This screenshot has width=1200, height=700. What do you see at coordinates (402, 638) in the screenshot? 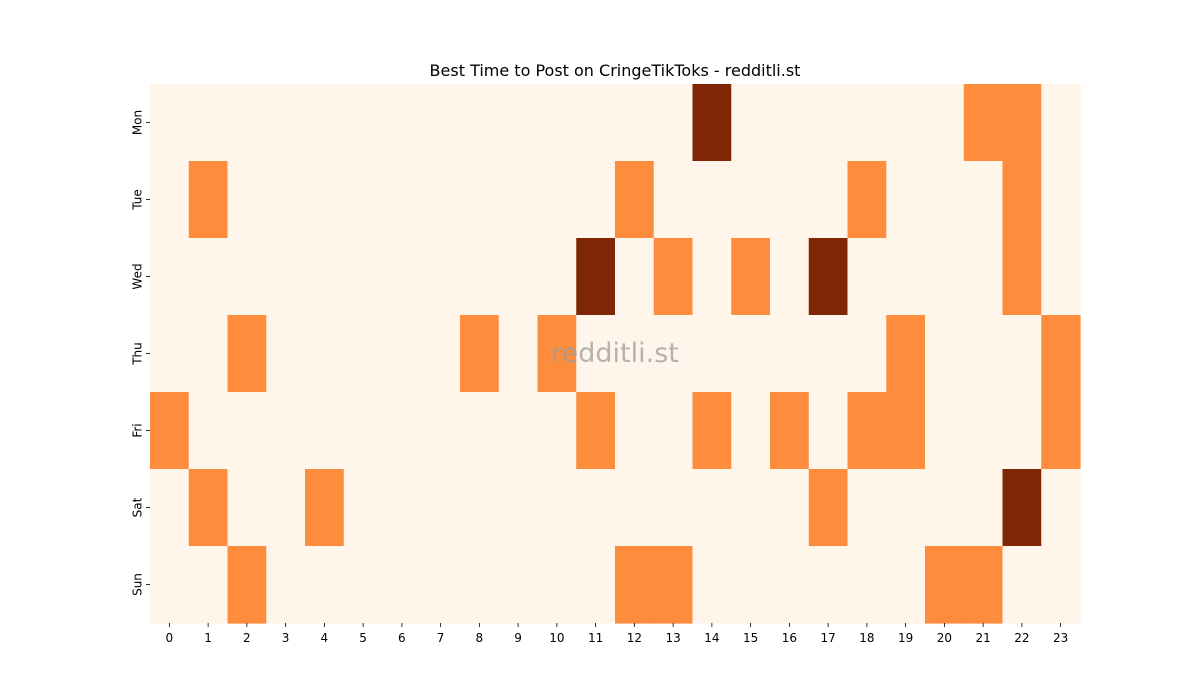
I see `x-tick-label: 6` at bounding box center [402, 638].